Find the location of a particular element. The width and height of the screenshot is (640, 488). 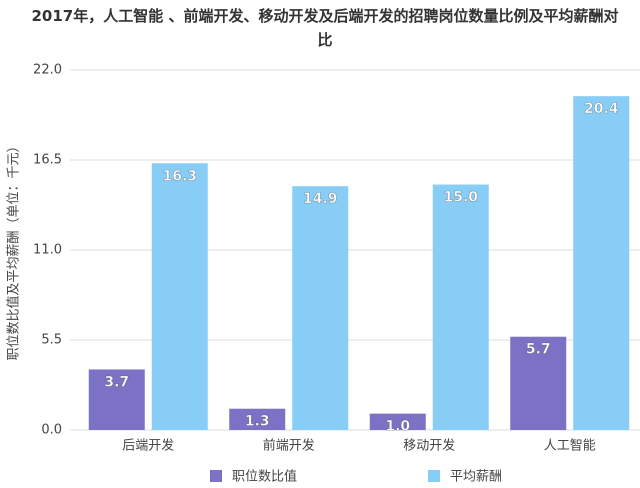

value-label: 1.0 is located at coordinates (397, 427).